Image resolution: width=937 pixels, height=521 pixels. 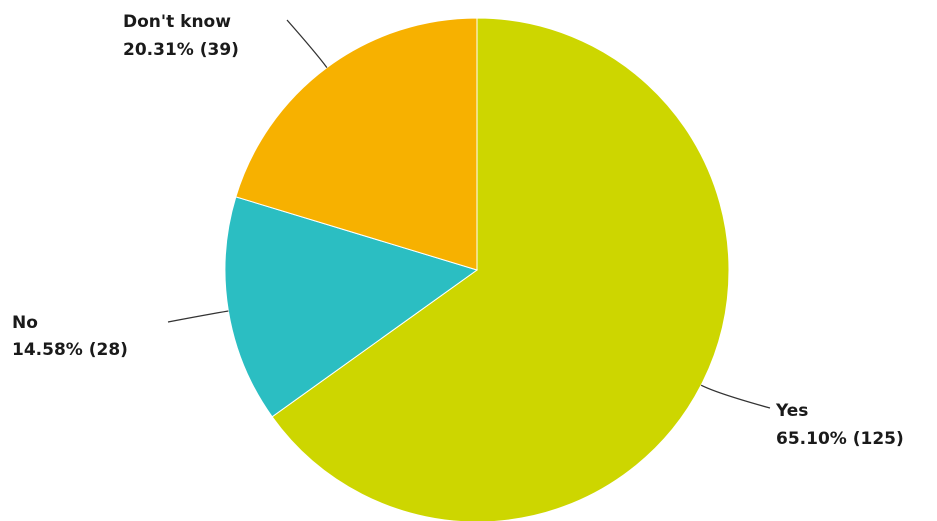 I want to click on slice-value-no: 14.58% (28), so click(x=70, y=350).